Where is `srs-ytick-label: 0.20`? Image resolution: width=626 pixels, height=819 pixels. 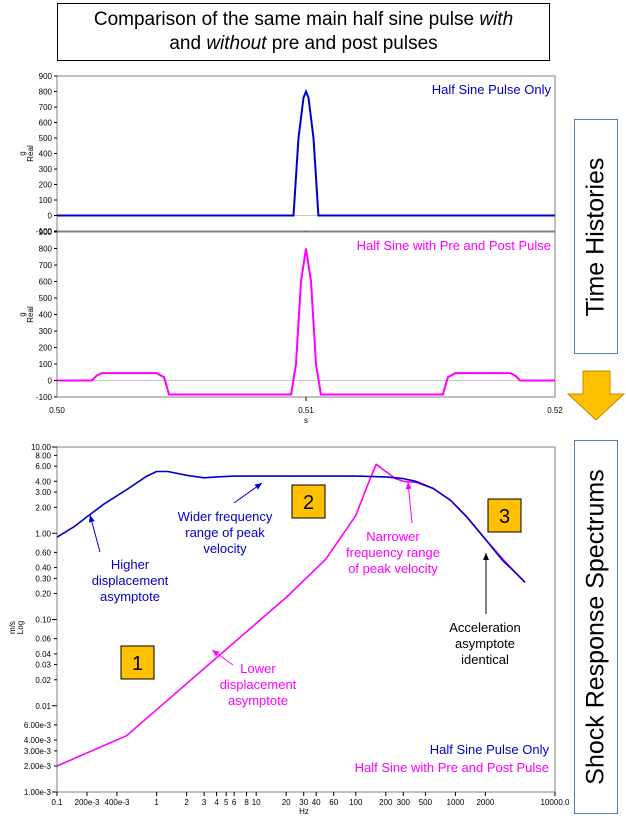 srs-ytick-label: 0.20 is located at coordinates (43, 594).